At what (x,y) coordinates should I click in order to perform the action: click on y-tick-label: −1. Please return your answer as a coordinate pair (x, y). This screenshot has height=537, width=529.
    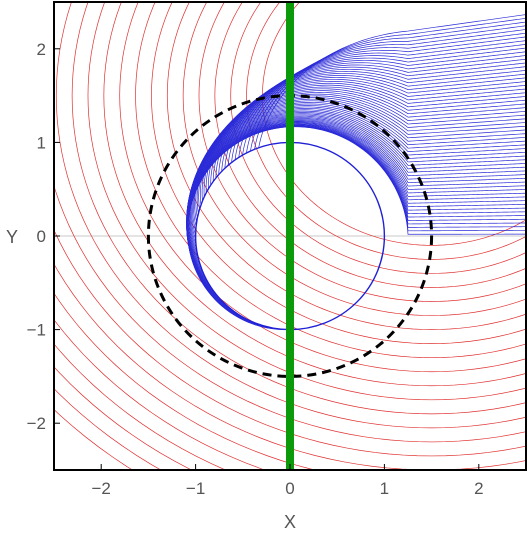
    Looking at the image, I should click on (36, 330).